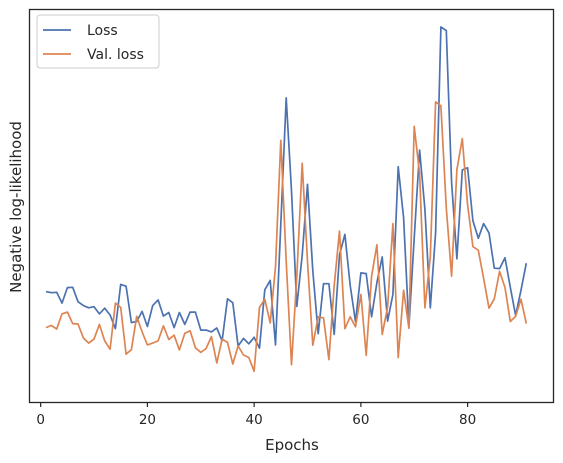 Image resolution: width=563 pixels, height=463 pixels. What do you see at coordinates (98, 41) in the screenshot?
I see `legend: Loss Val. loss` at bounding box center [98, 41].